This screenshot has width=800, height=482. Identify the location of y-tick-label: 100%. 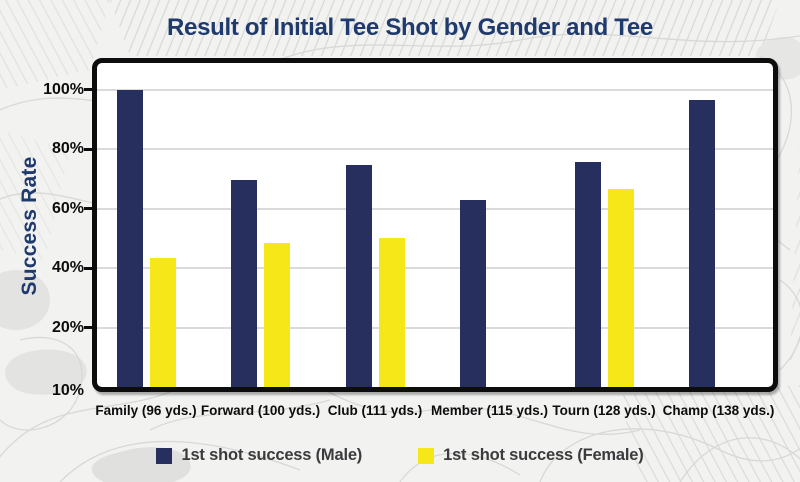
(63, 89).